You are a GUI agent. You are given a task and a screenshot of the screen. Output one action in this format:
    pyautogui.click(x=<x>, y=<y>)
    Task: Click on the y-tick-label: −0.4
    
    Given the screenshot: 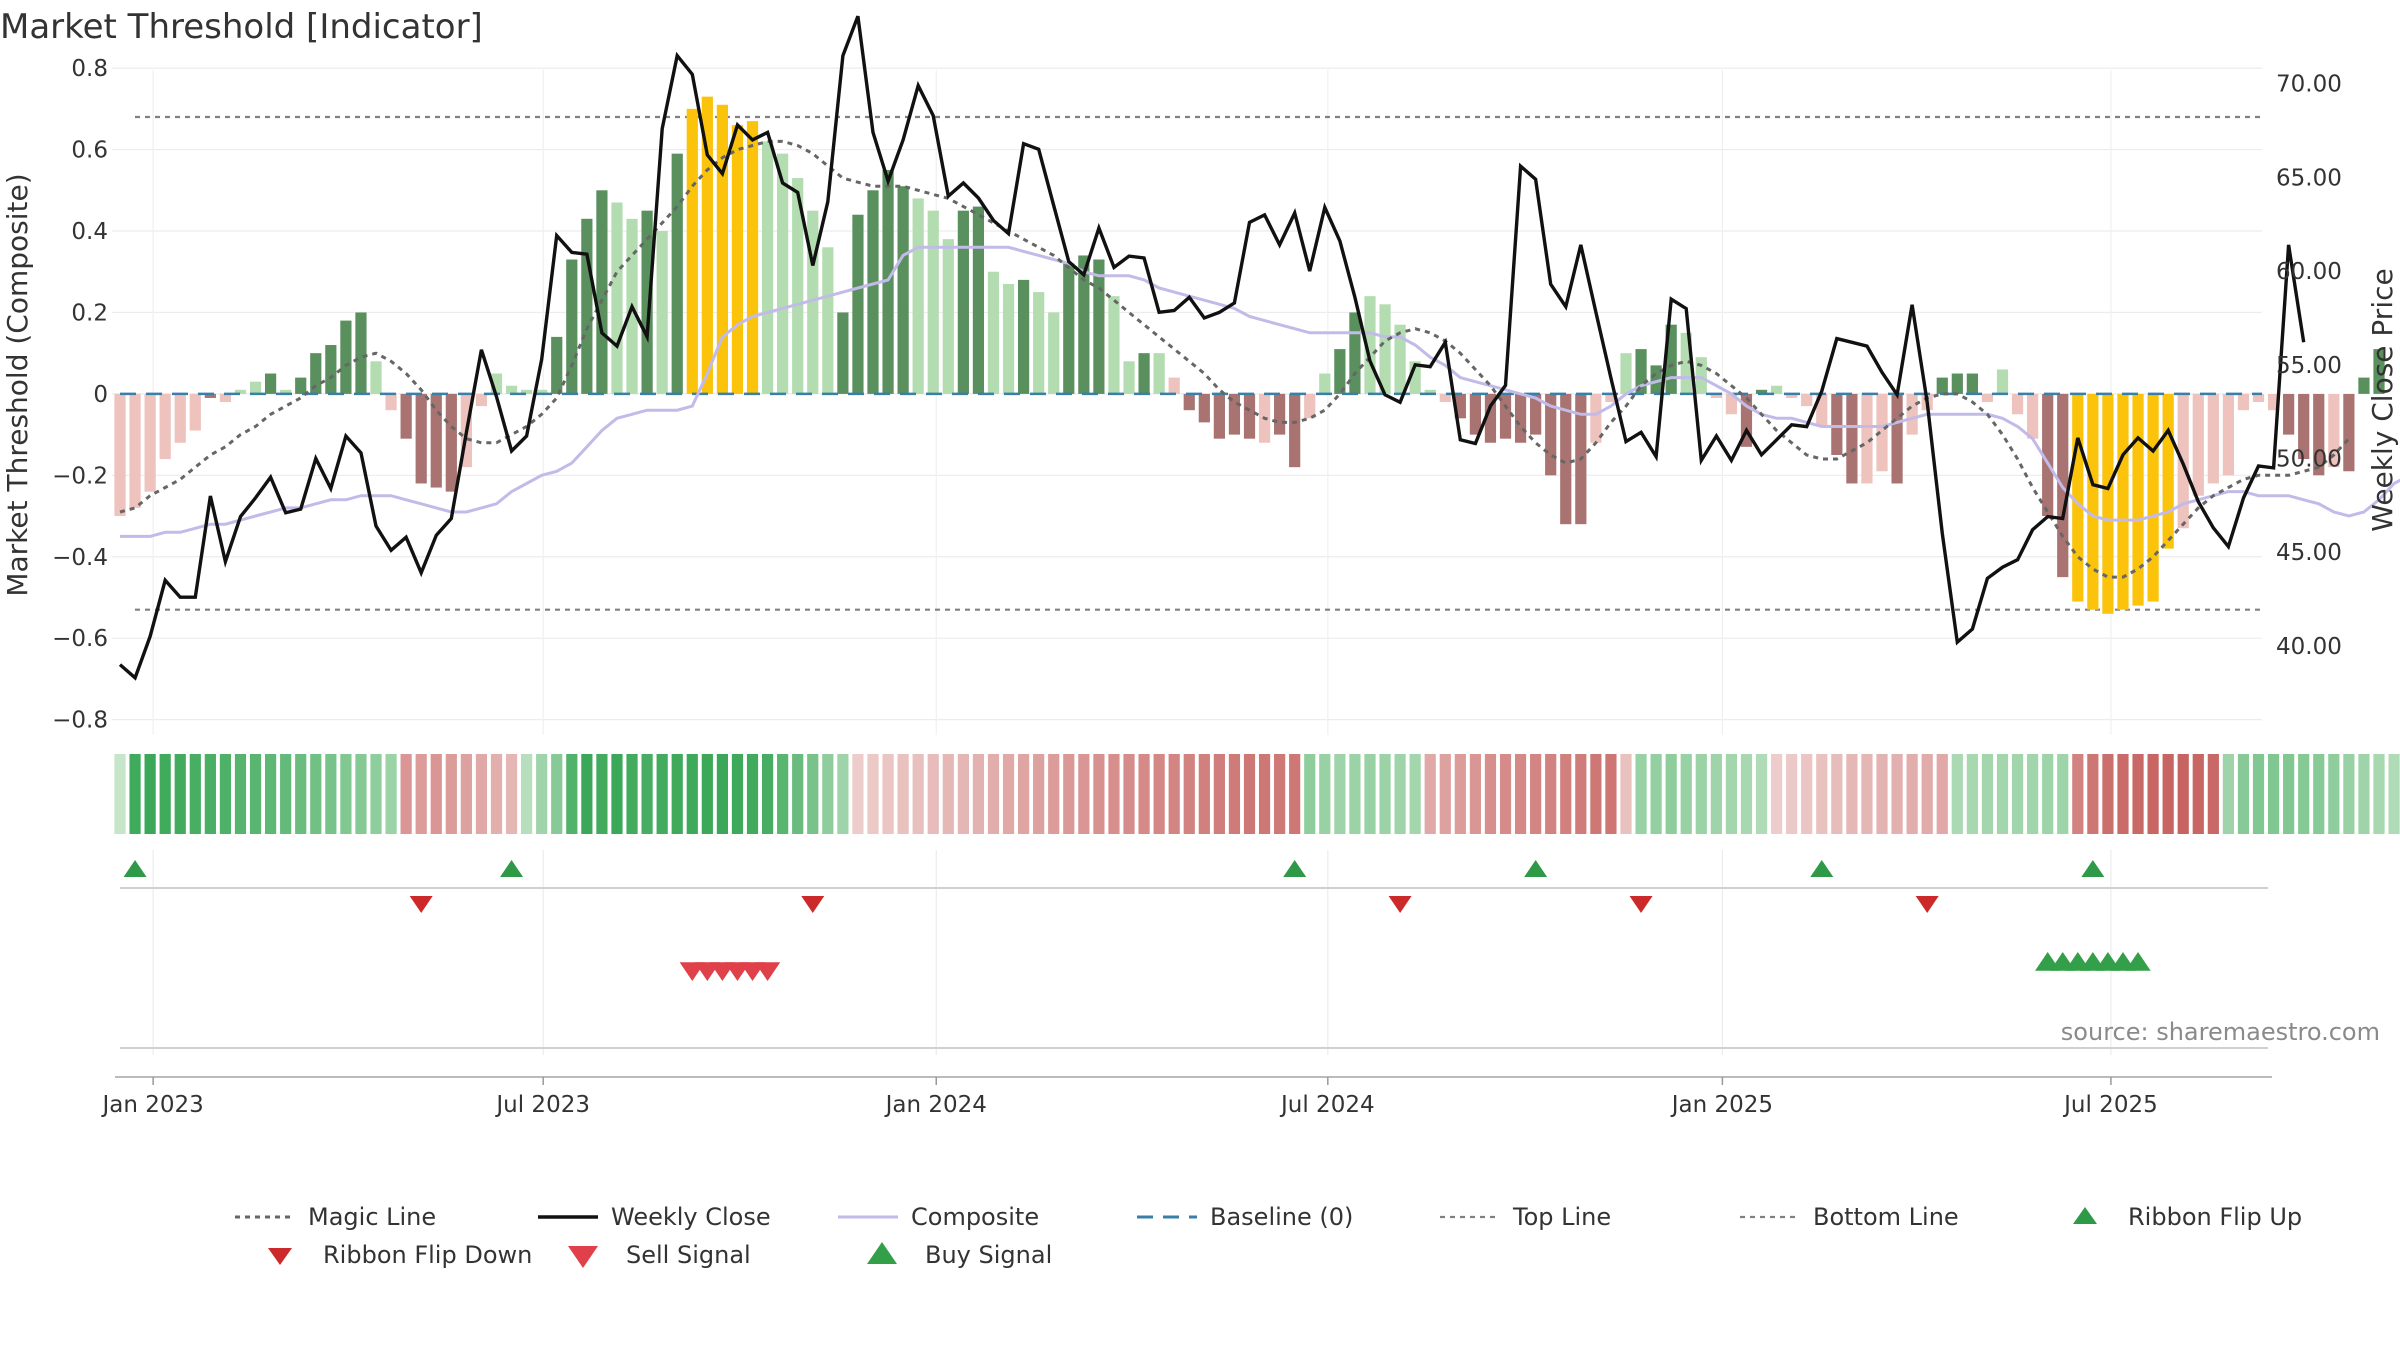 What is the action you would take?
    pyautogui.click(x=80, y=558)
    